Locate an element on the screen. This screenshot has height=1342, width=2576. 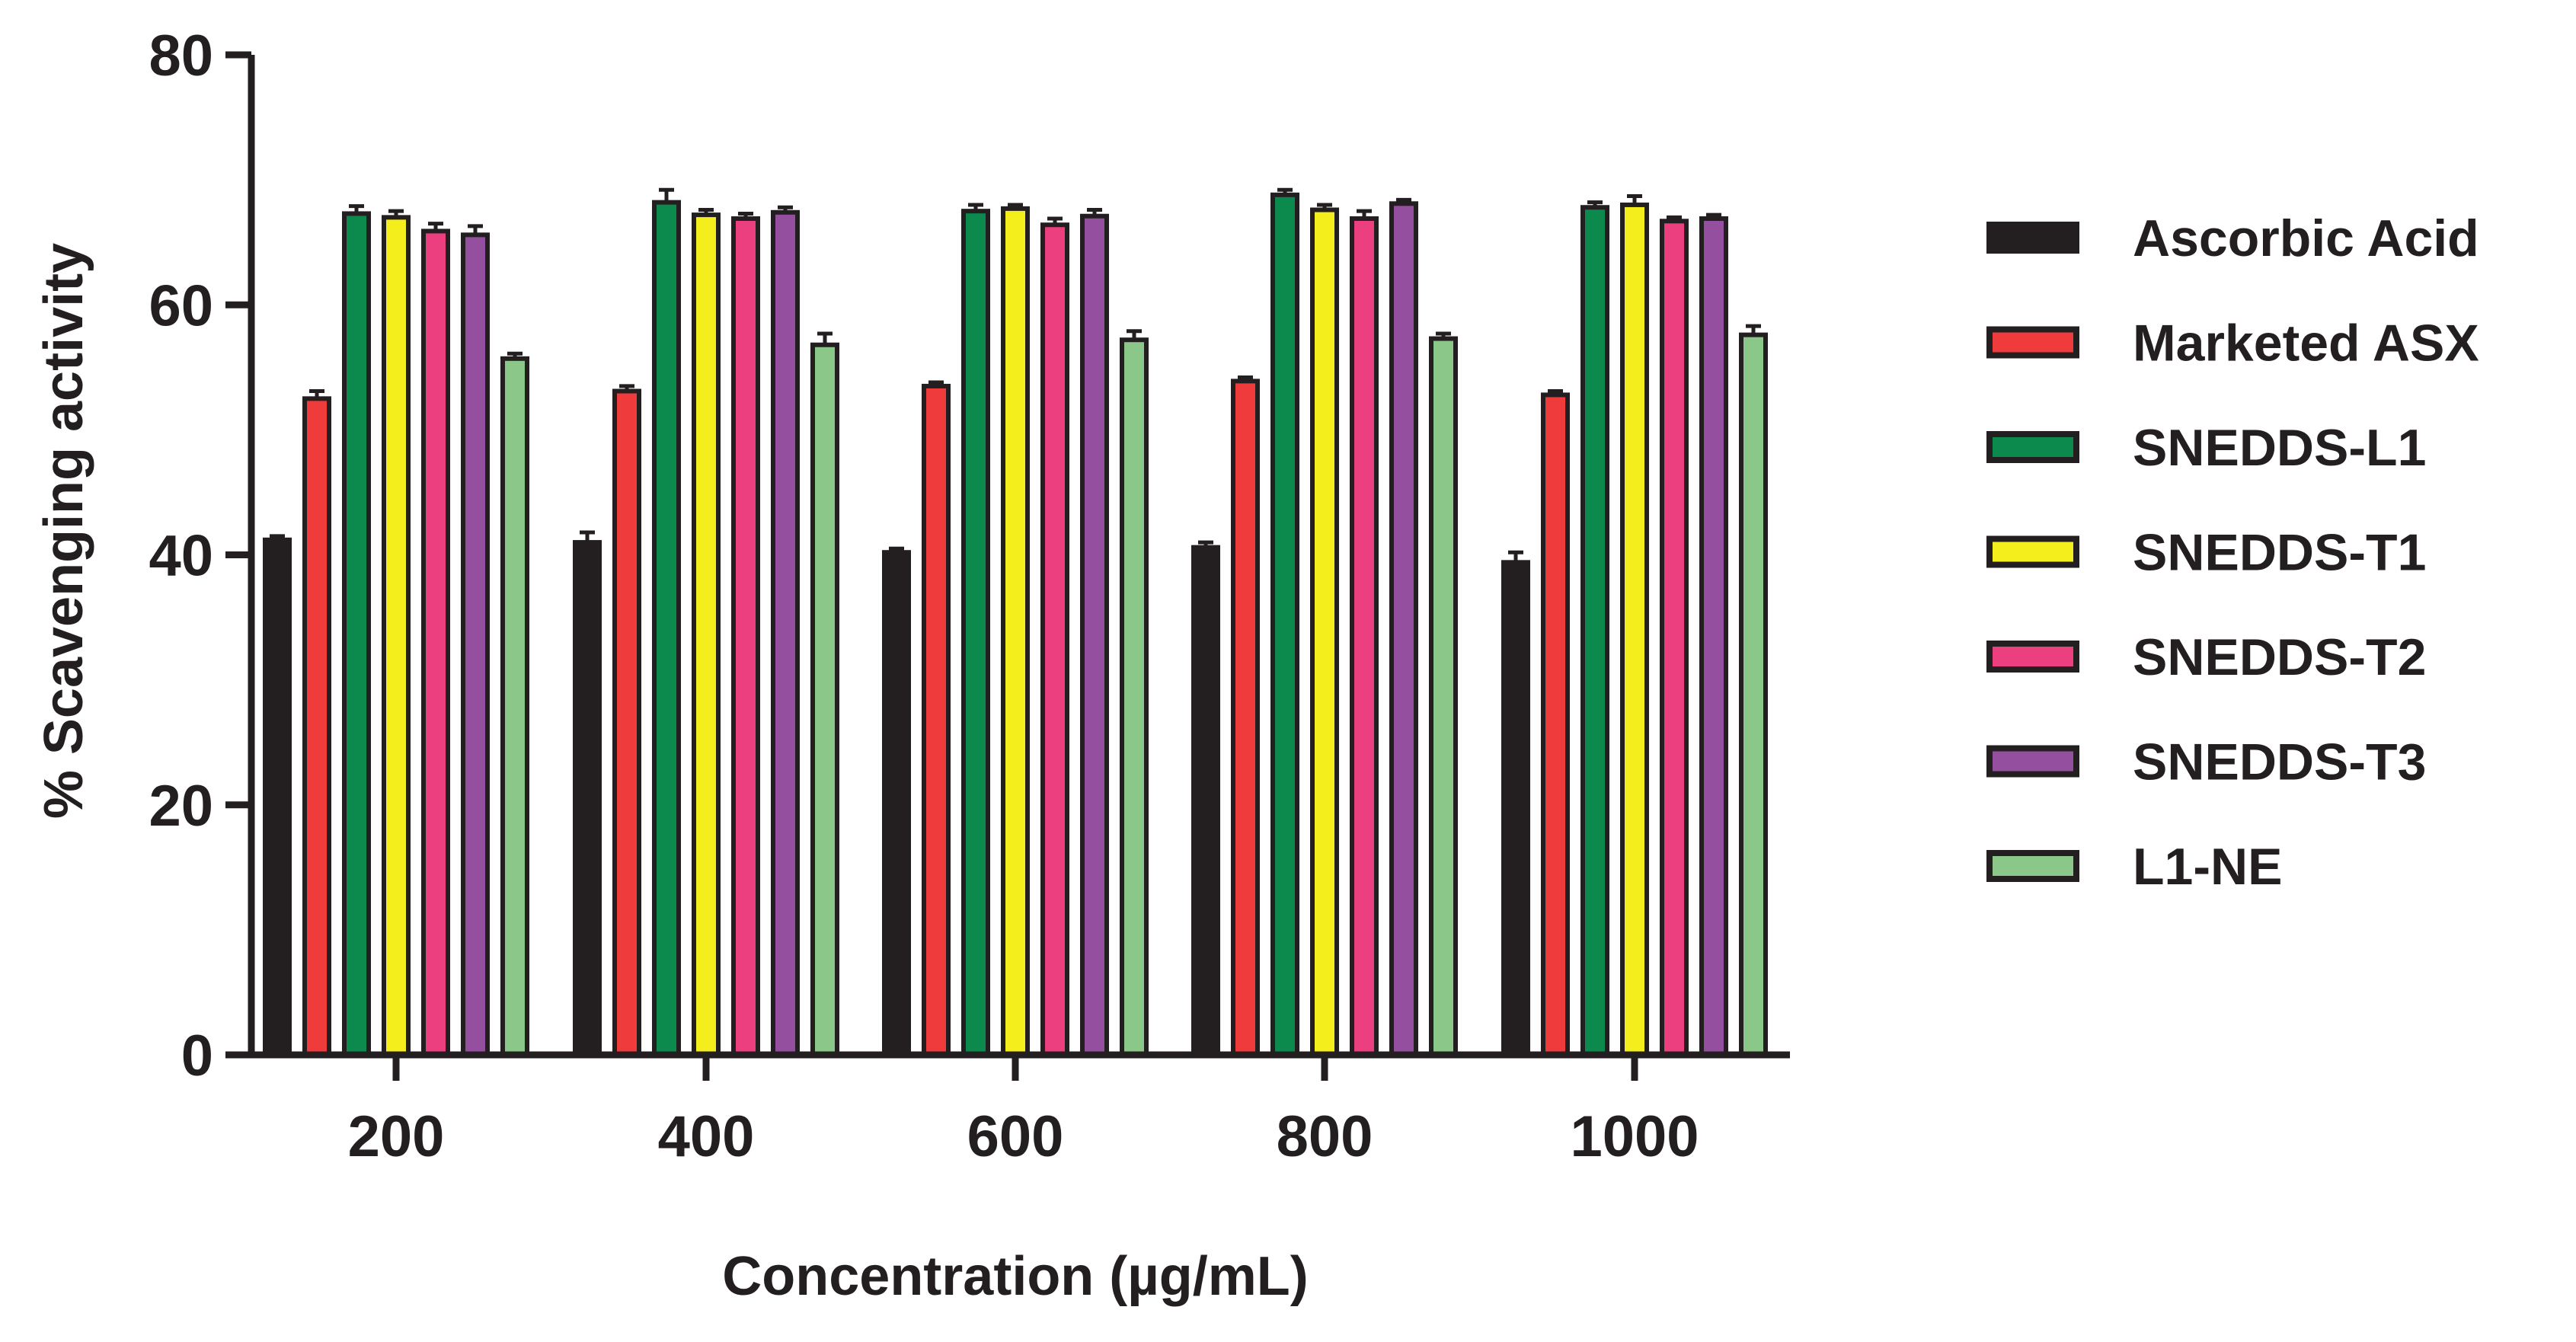
legend-item: Ascorbic Acid is located at coordinates (2232, 238).